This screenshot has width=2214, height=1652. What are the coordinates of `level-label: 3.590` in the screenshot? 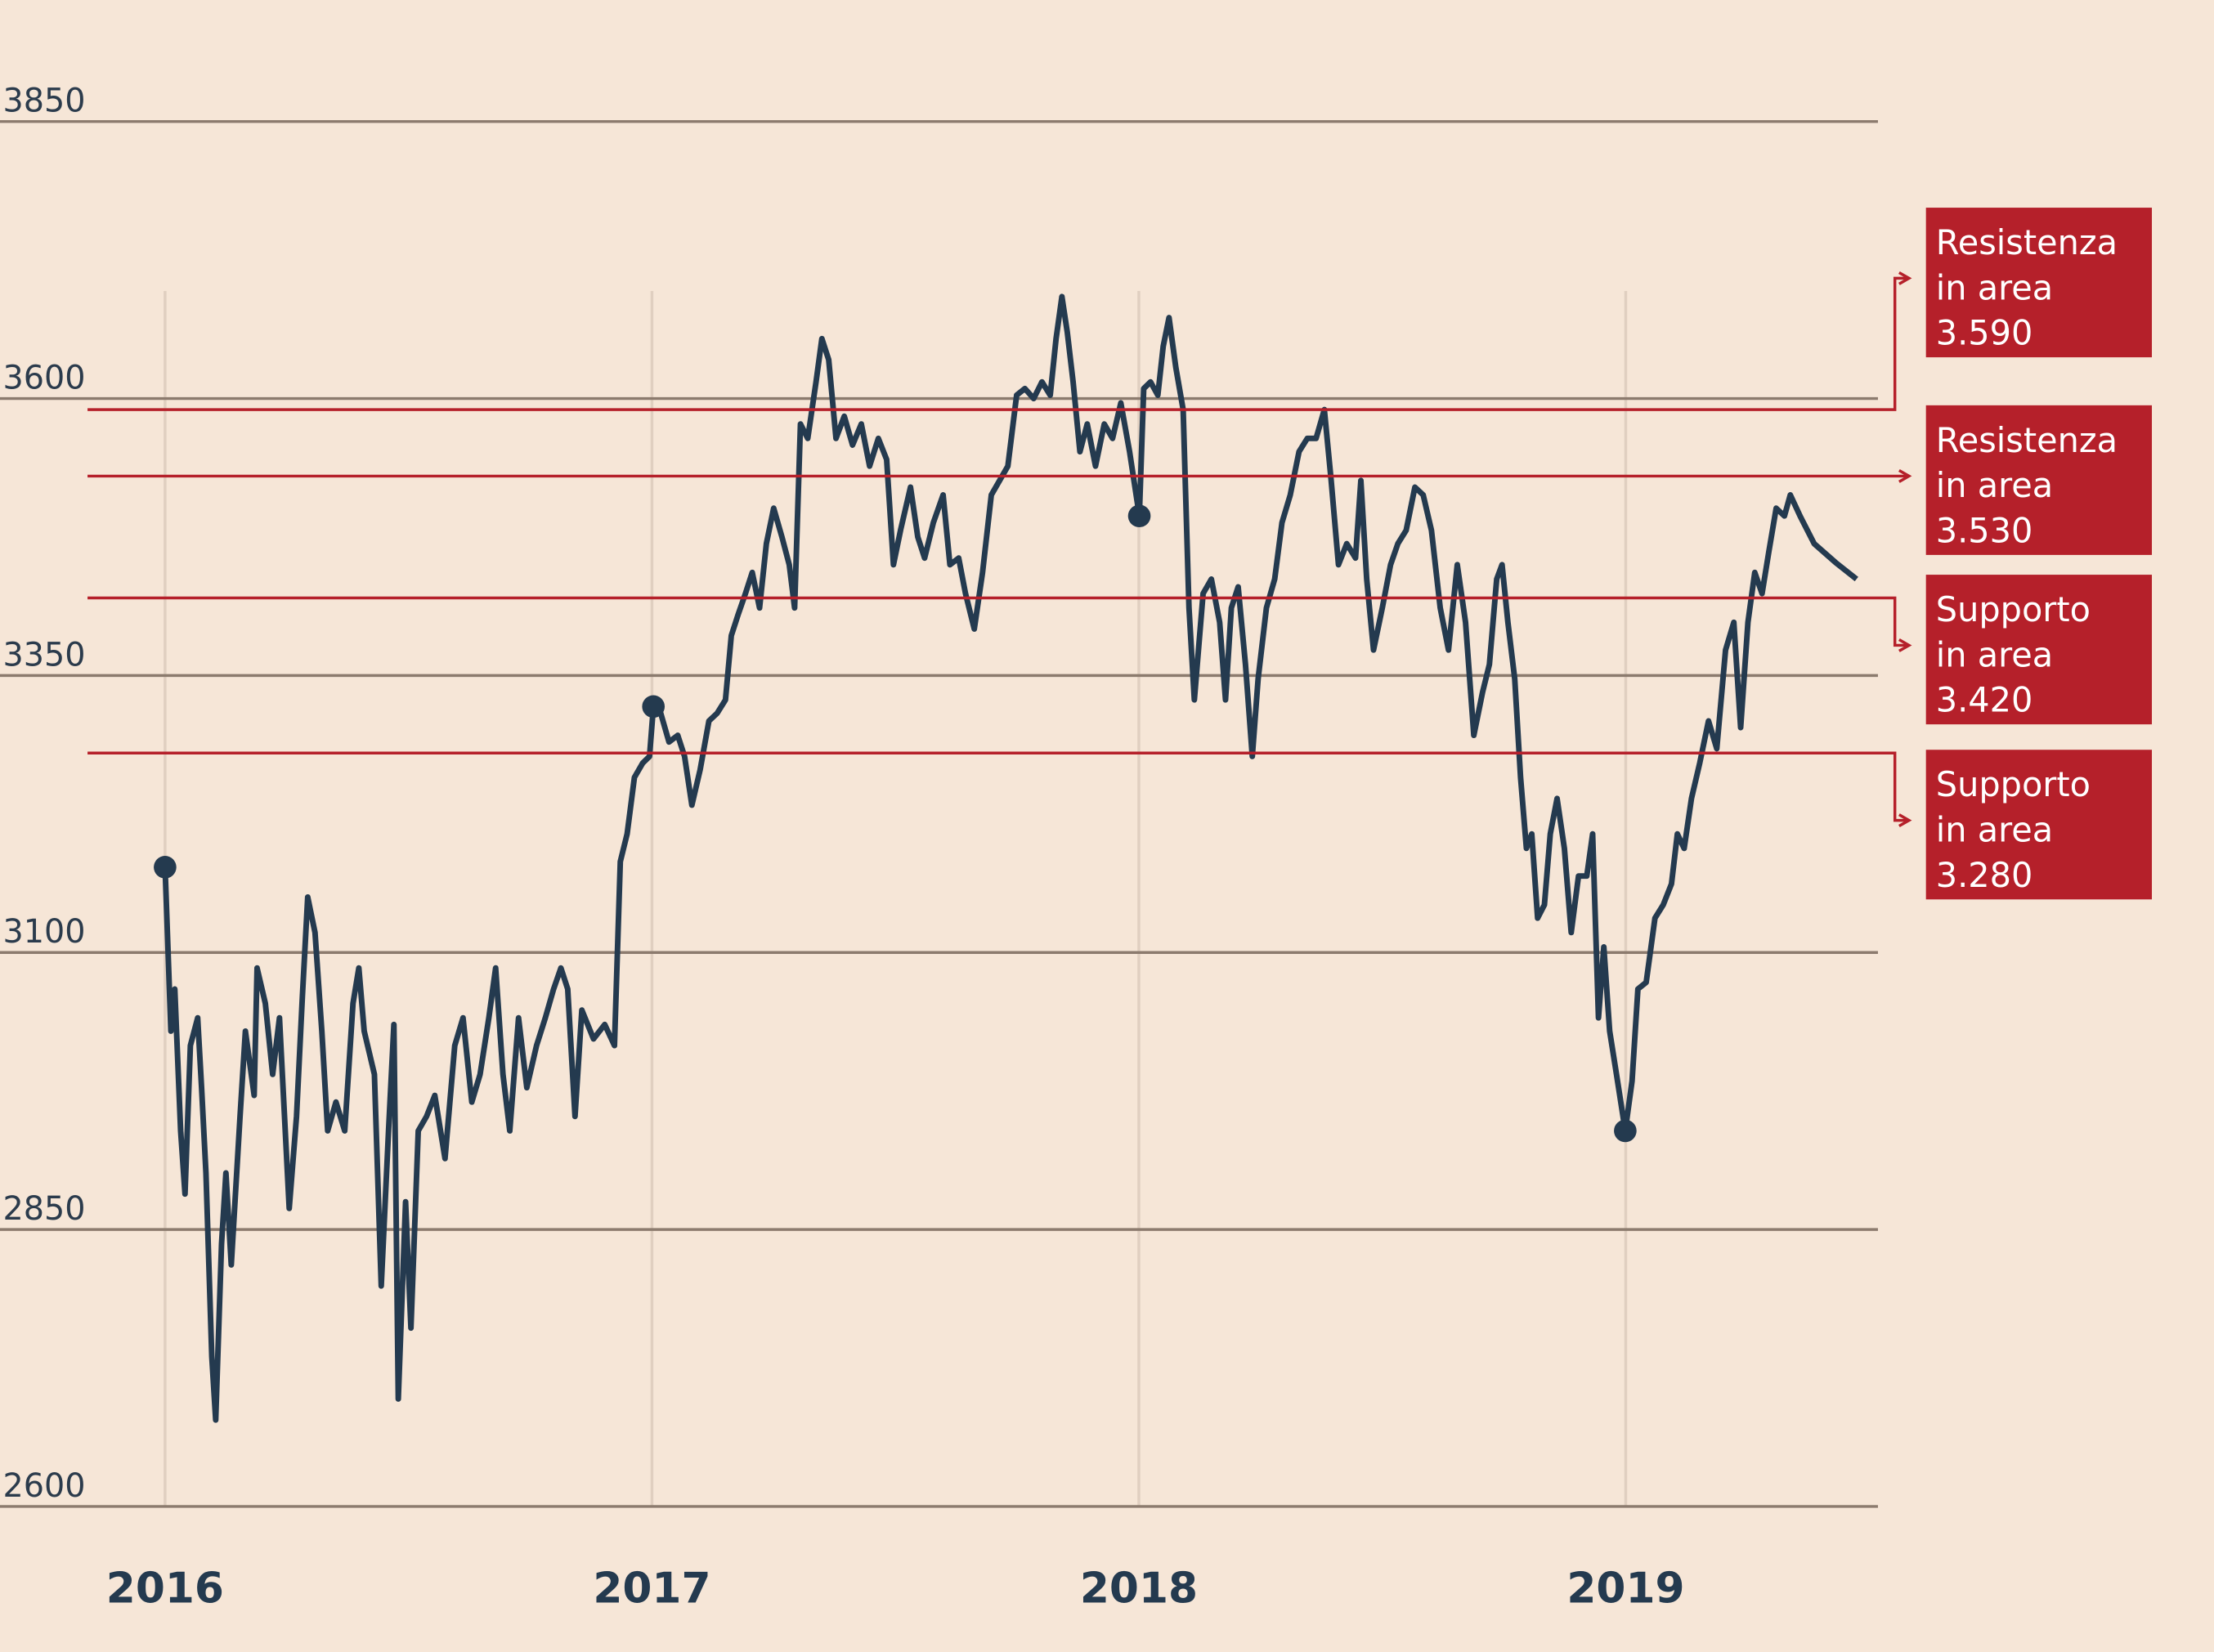 It's located at (1984, 333).